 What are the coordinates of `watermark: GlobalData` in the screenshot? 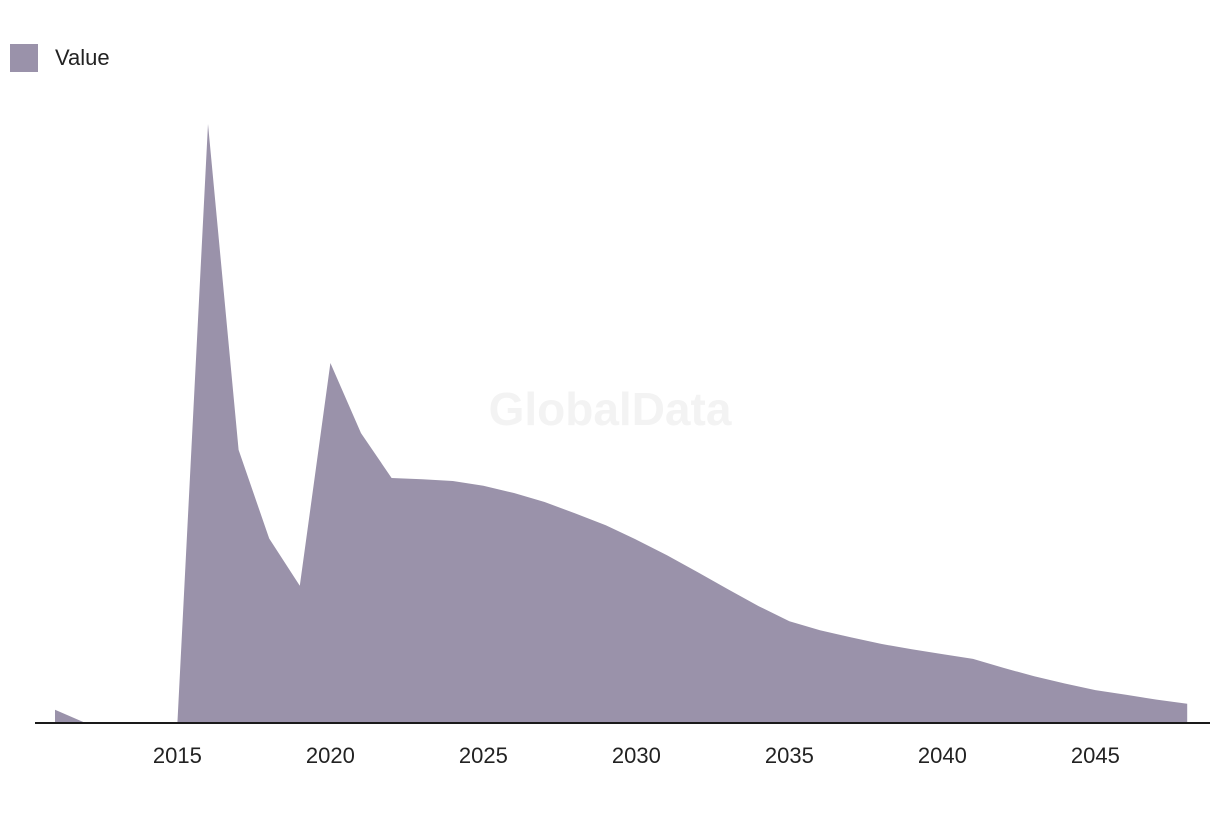 It's located at (610, 409).